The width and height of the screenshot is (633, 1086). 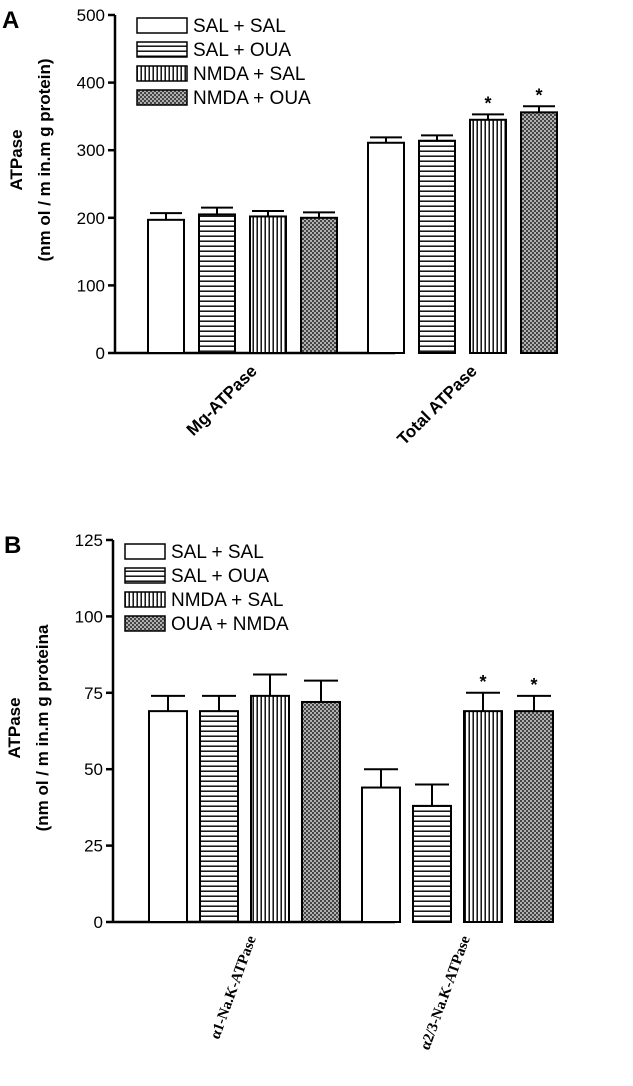 What do you see at coordinates (252, 98) in the screenshot?
I see `legend-label-3: NMDA + OUA` at bounding box center [252, 98].